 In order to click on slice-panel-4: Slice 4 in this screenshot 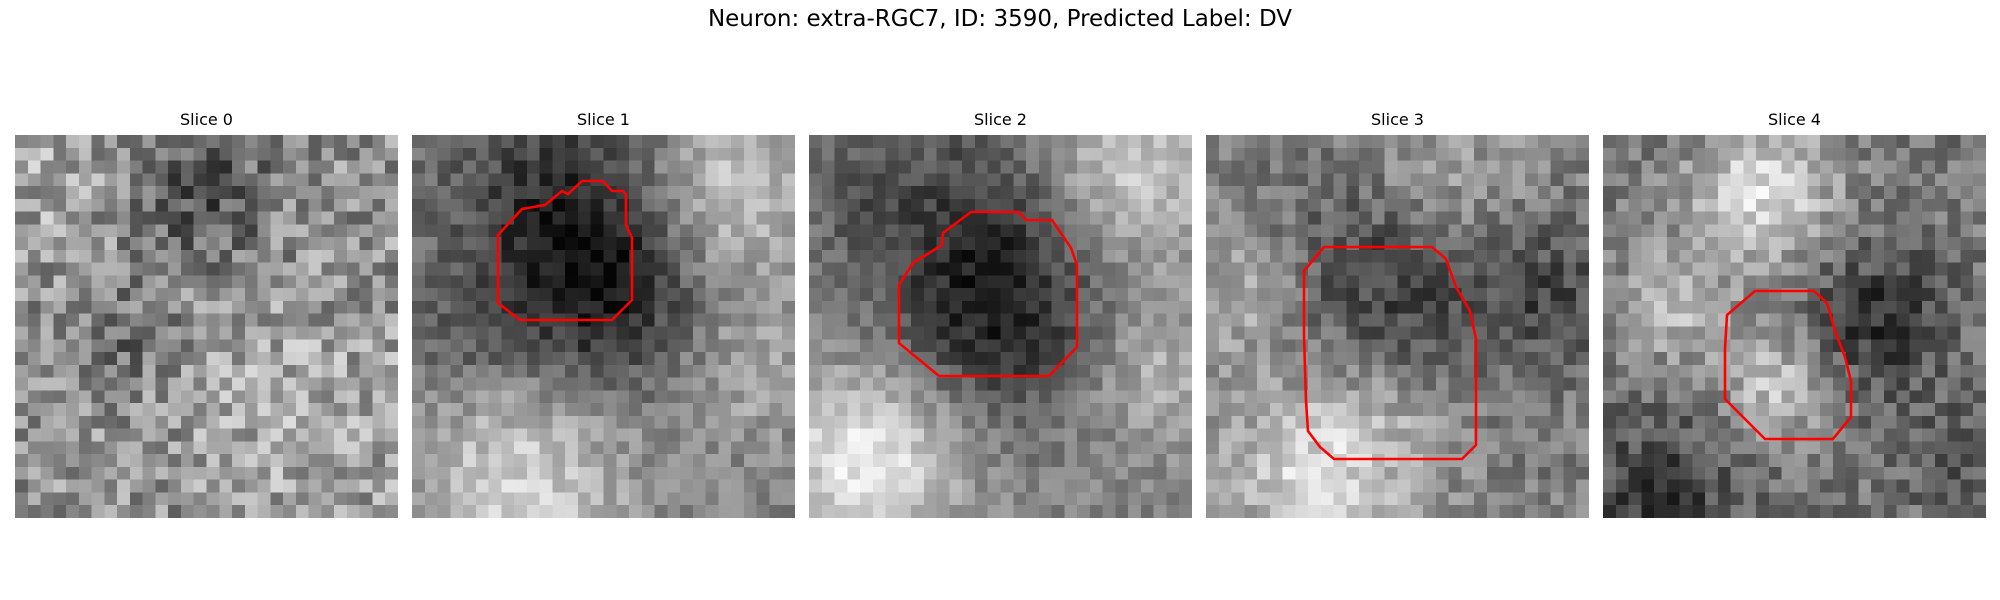, I will do `click(1794, 313)`.